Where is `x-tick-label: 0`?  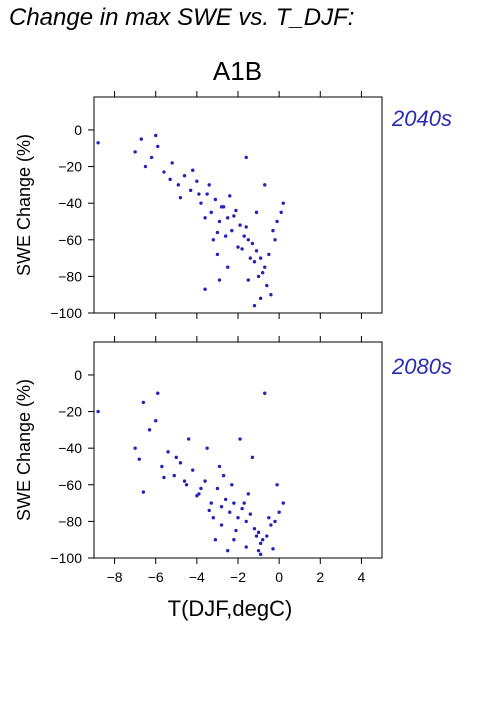
x-tick-label: 0 is located at coordinates (279, 577).